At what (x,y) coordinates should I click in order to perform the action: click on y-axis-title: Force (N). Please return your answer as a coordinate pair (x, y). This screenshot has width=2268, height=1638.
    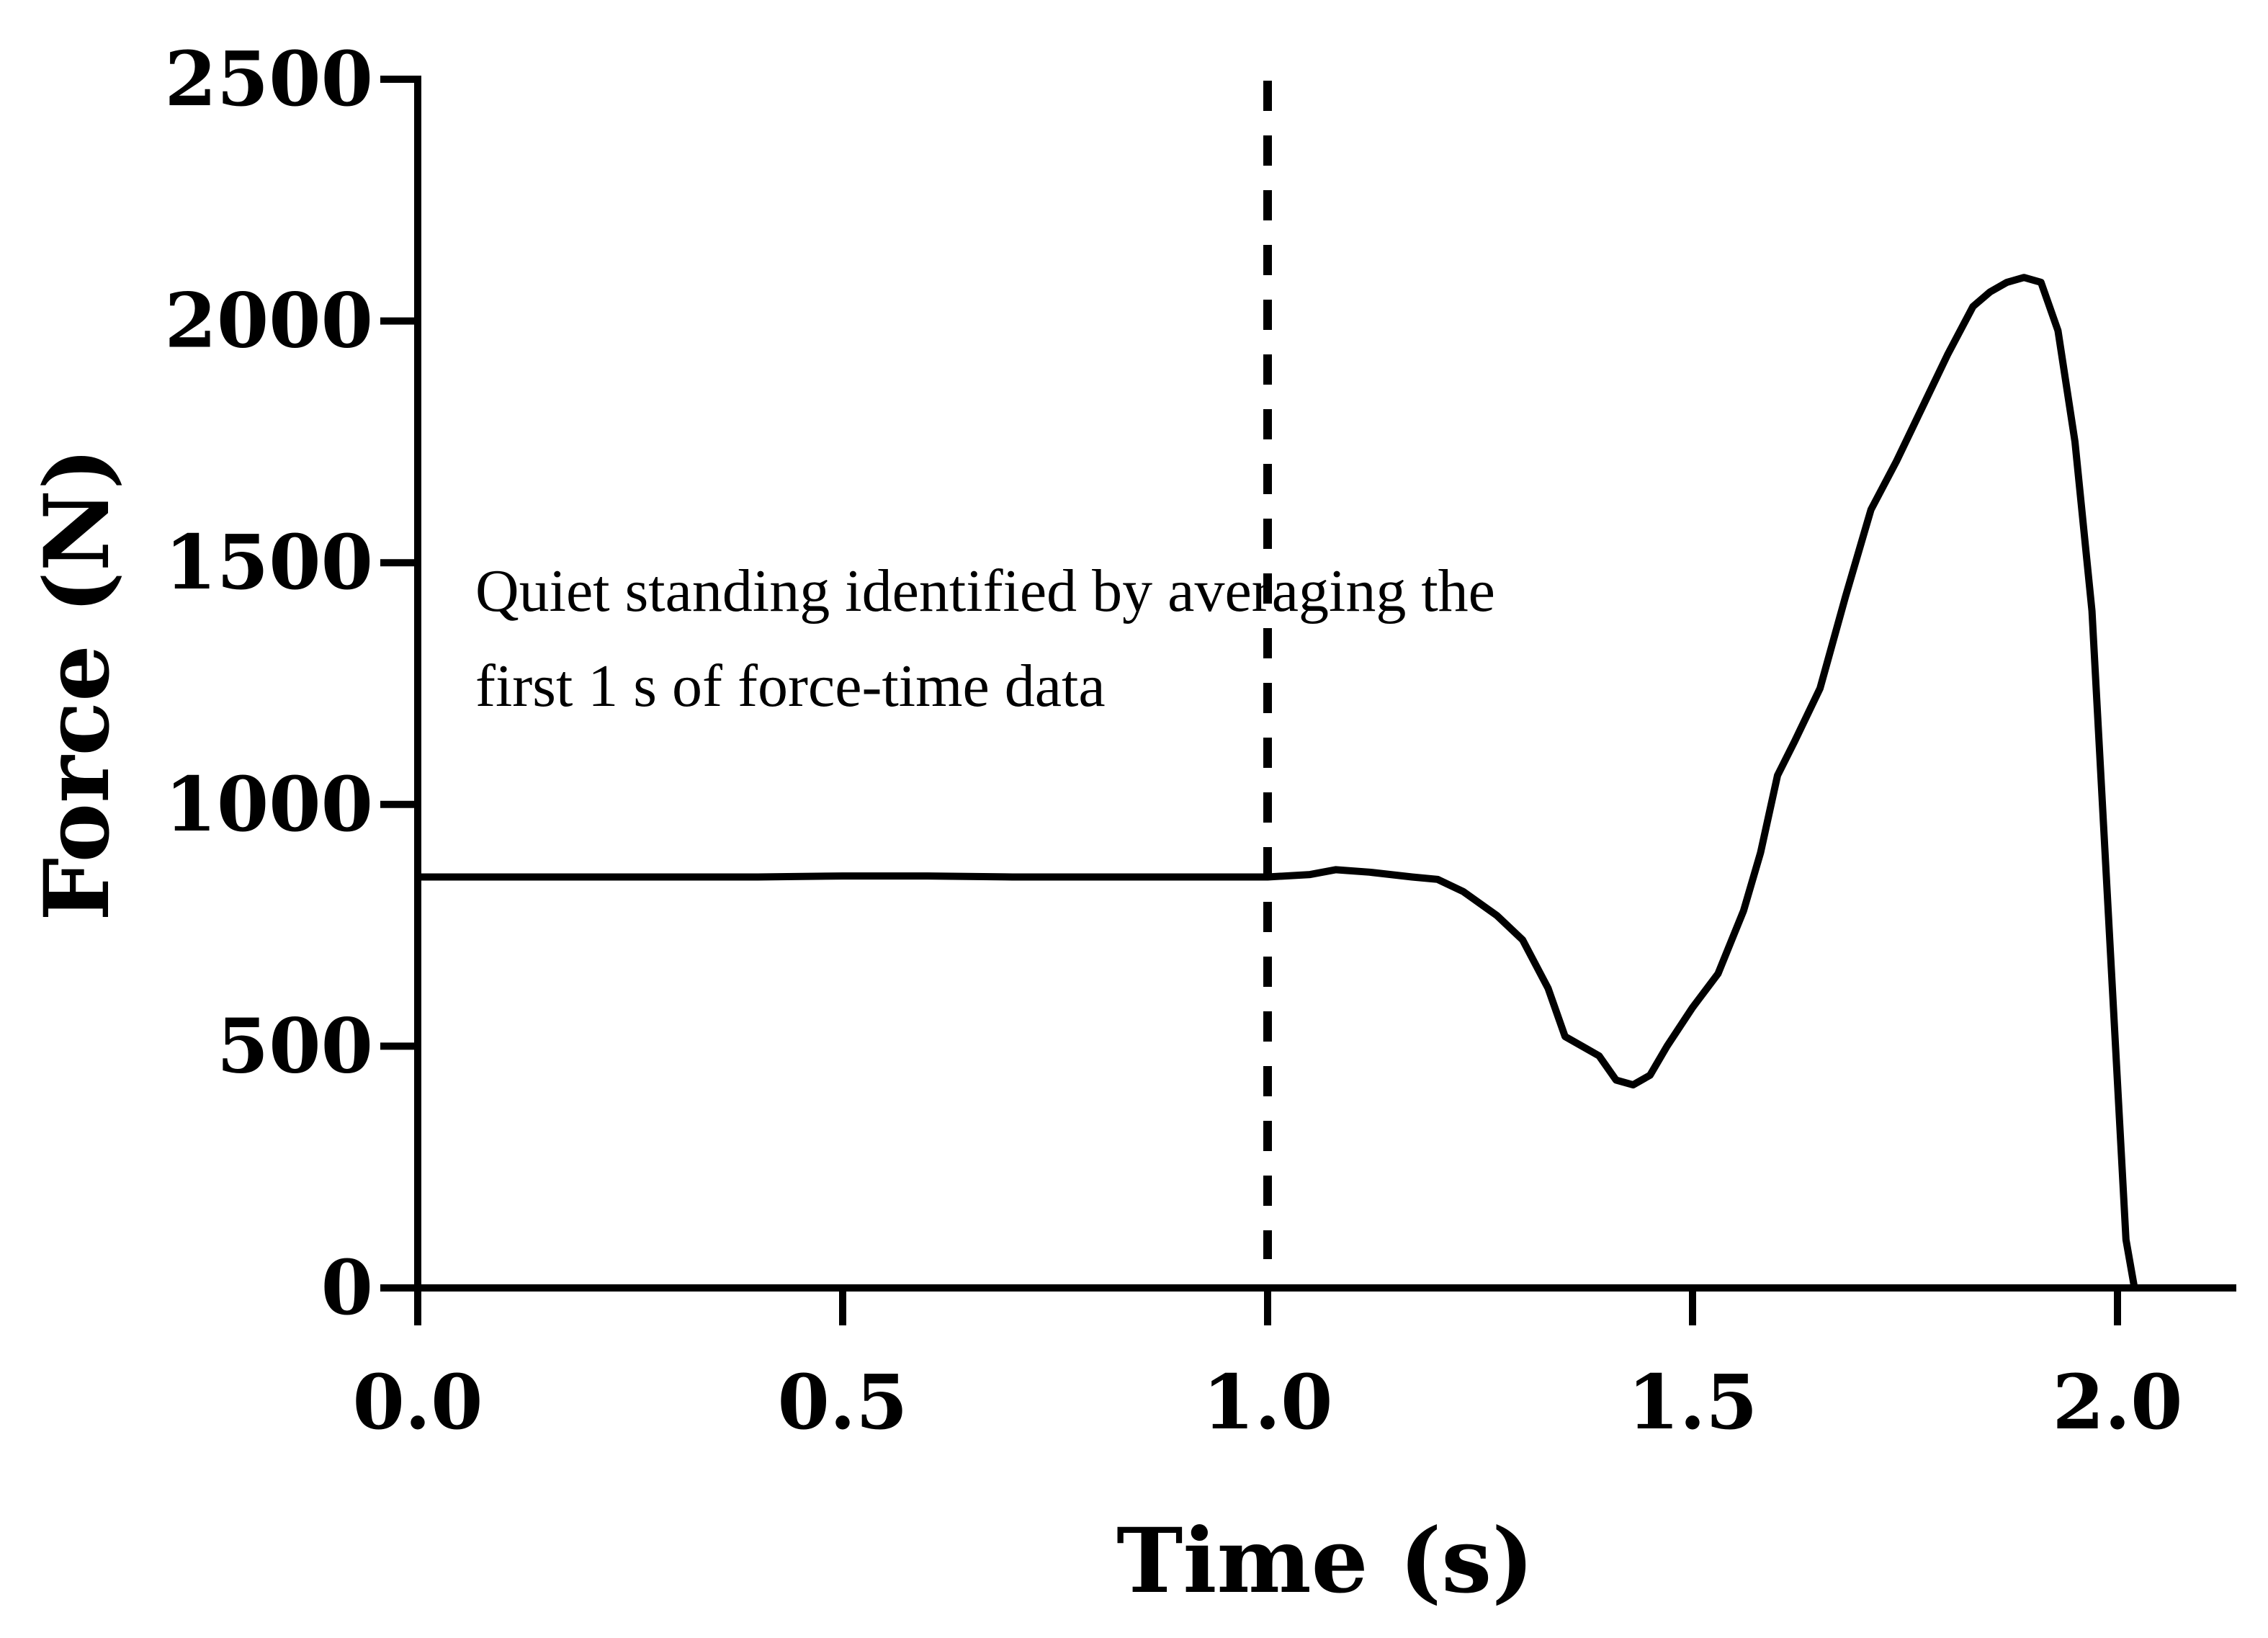
    Looking at the image, I should click on (77, 684).